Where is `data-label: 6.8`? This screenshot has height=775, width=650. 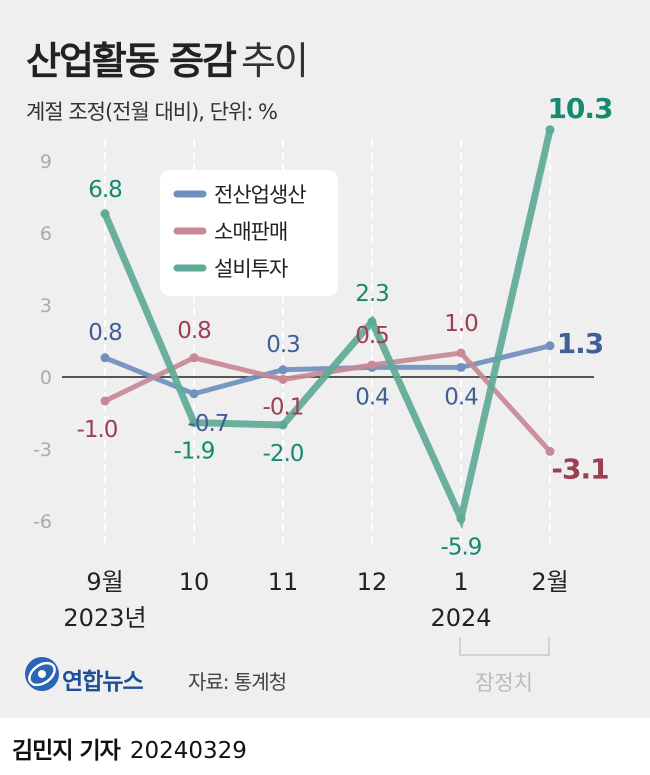
data-label: 6.8 is located at coordinates (105, 190).